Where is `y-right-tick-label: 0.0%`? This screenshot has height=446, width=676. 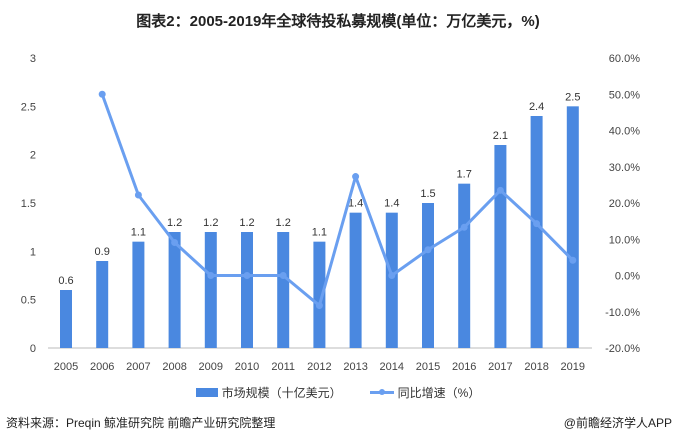
y-right-tick-label: 0.0% is located at coordinates (627, 277).